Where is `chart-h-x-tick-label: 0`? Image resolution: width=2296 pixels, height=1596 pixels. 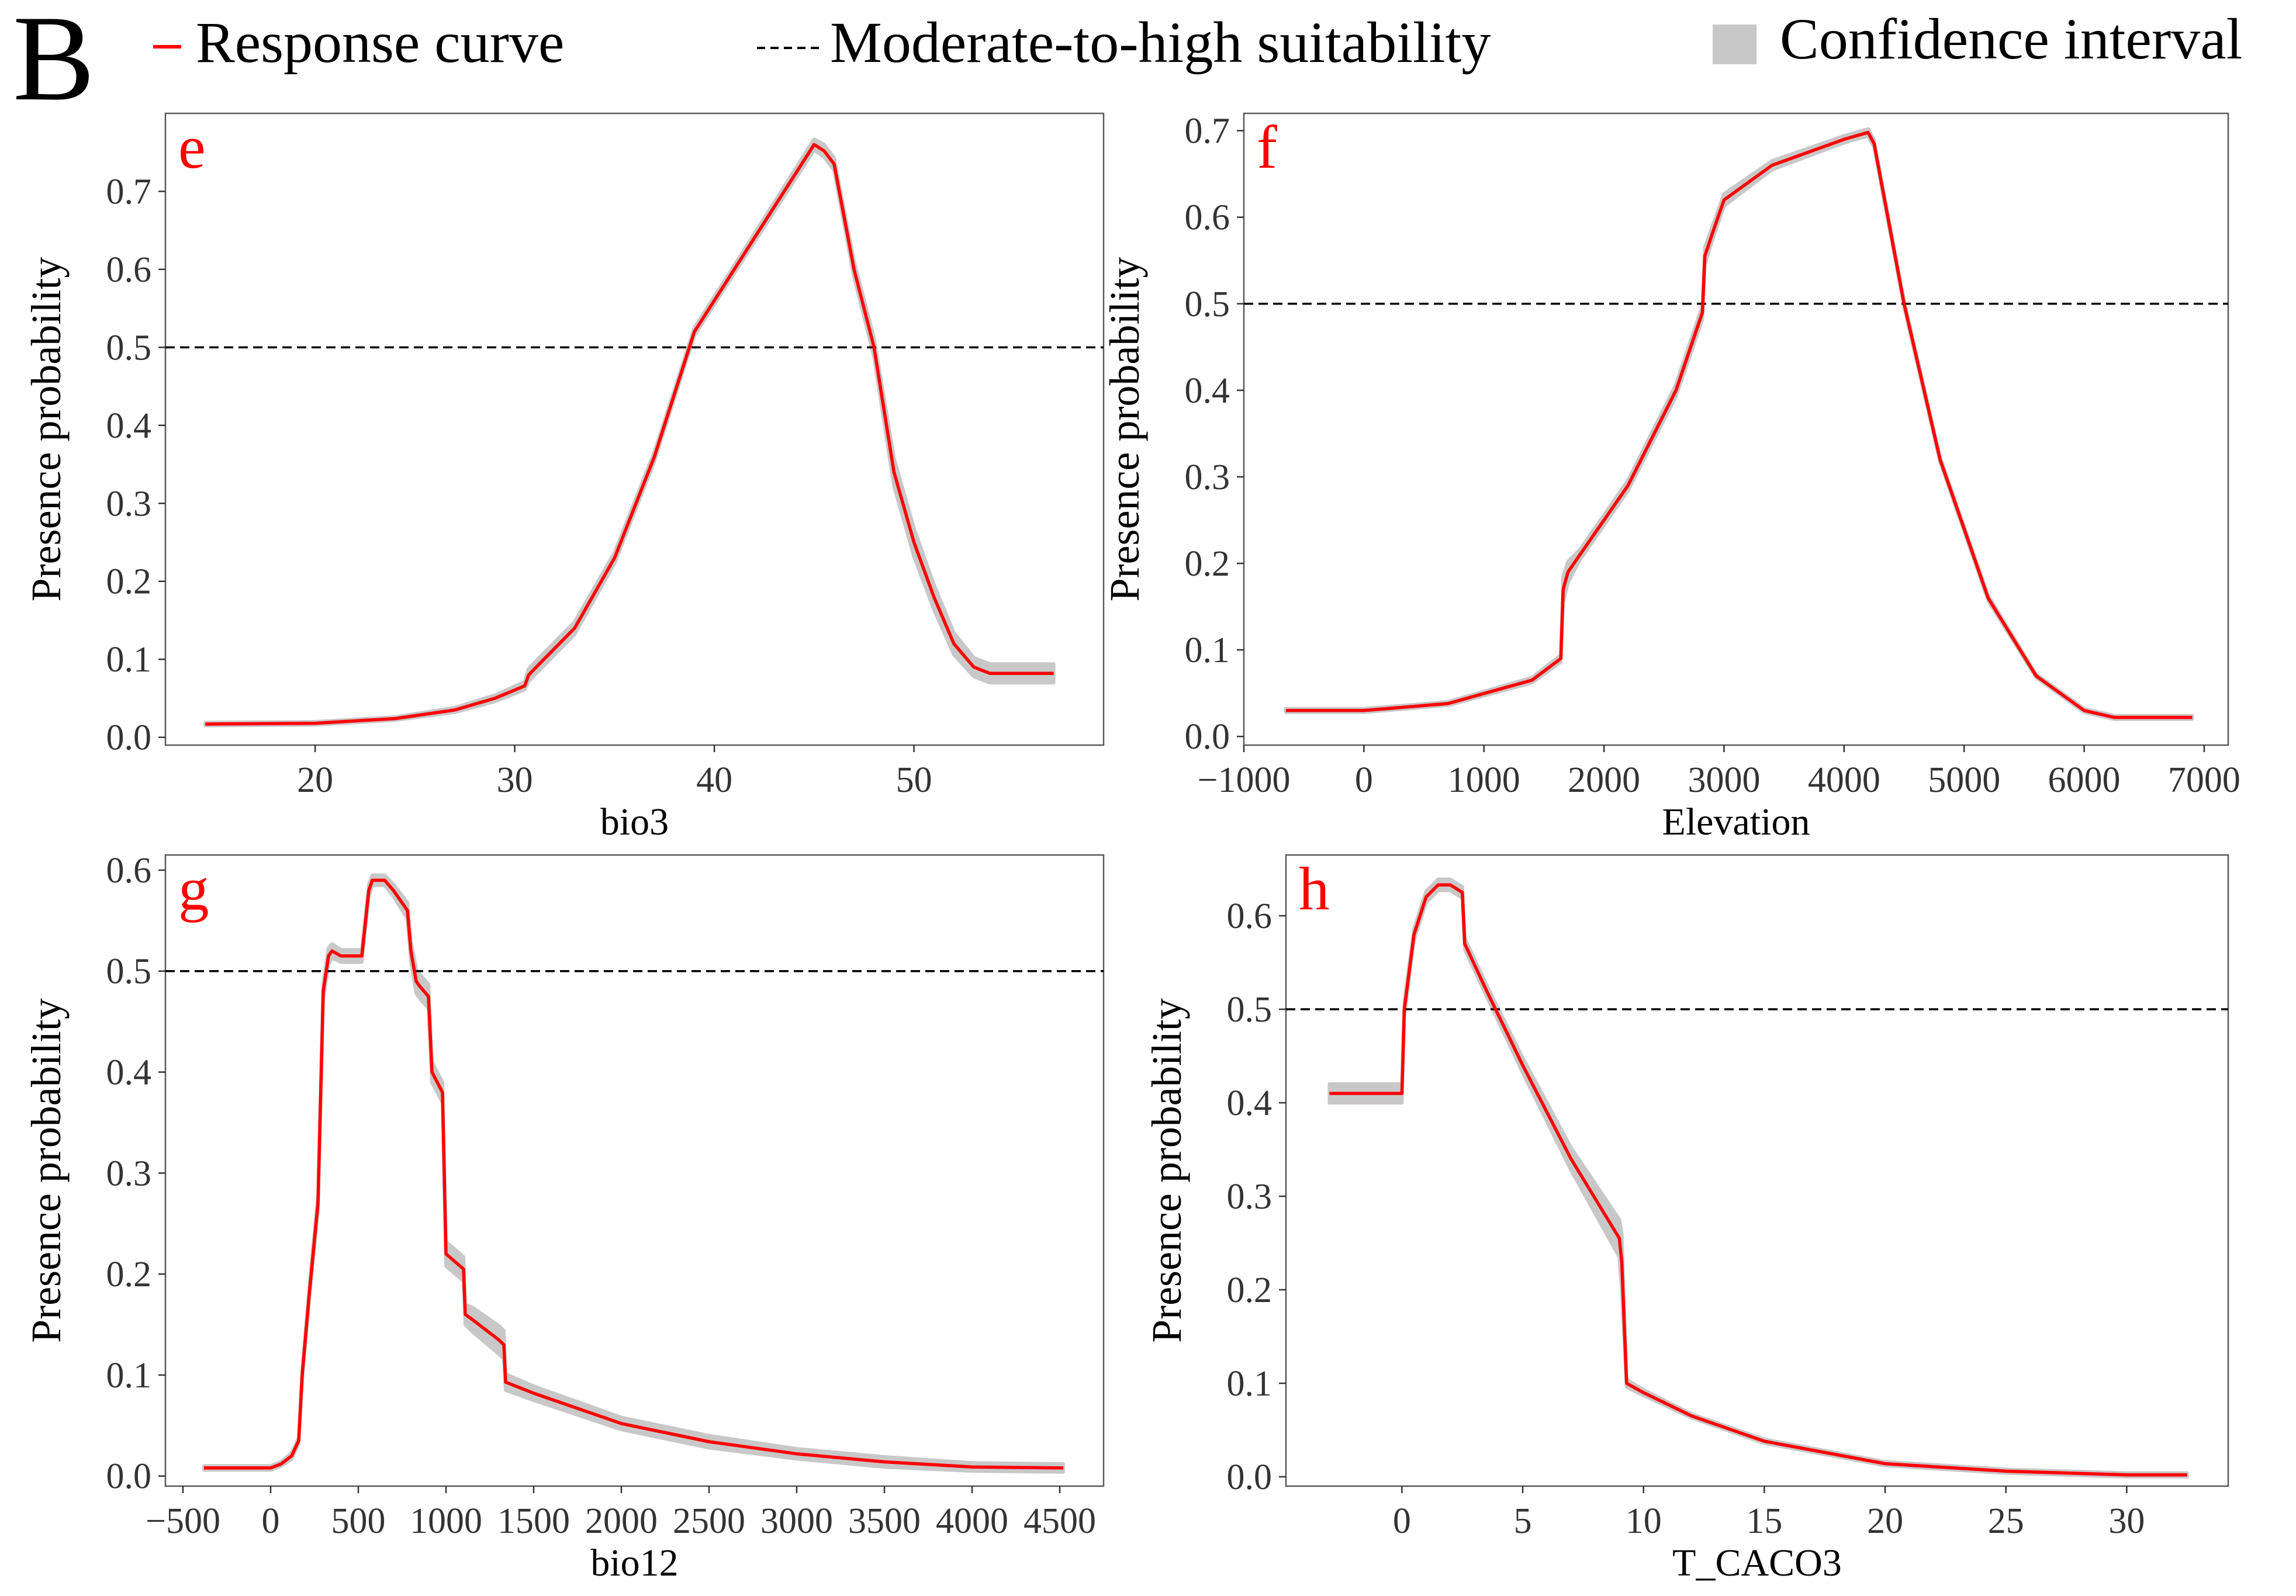 chart-h-x-tick-label: 0 is located at coordinates (1402, 1521).